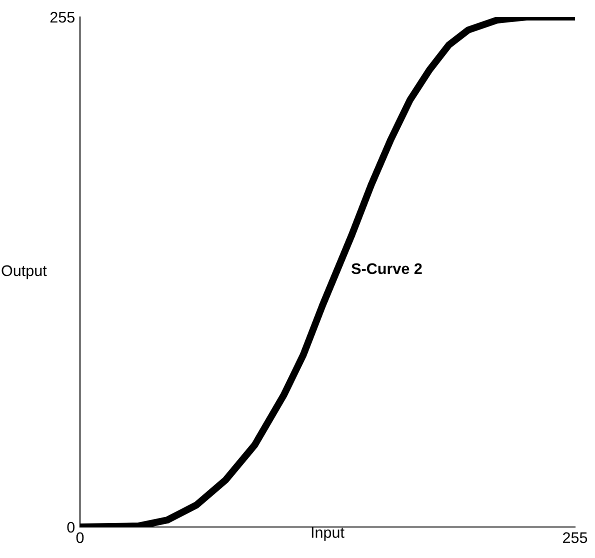 Image resolution: width=595 pixels, height=558 pixels. What do you see at coordinates (387, 268) in the screenshot?
I see `series-label: S-Curve 2` at bounding box center [387, 268].